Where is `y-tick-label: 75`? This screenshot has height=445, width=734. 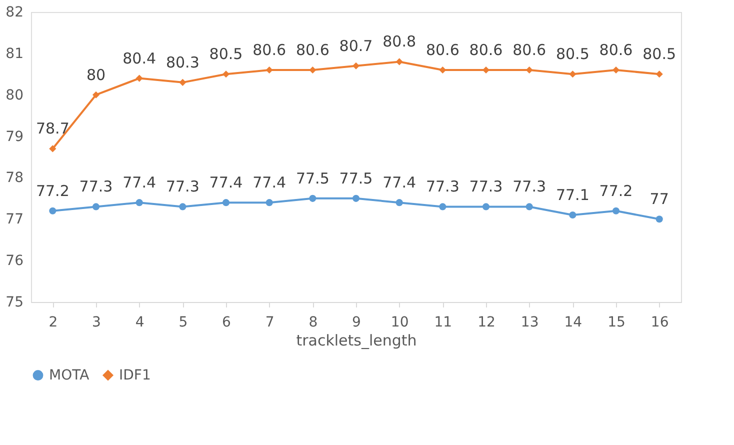 y-tick-label: 75 is located at coordinates (15, 302).